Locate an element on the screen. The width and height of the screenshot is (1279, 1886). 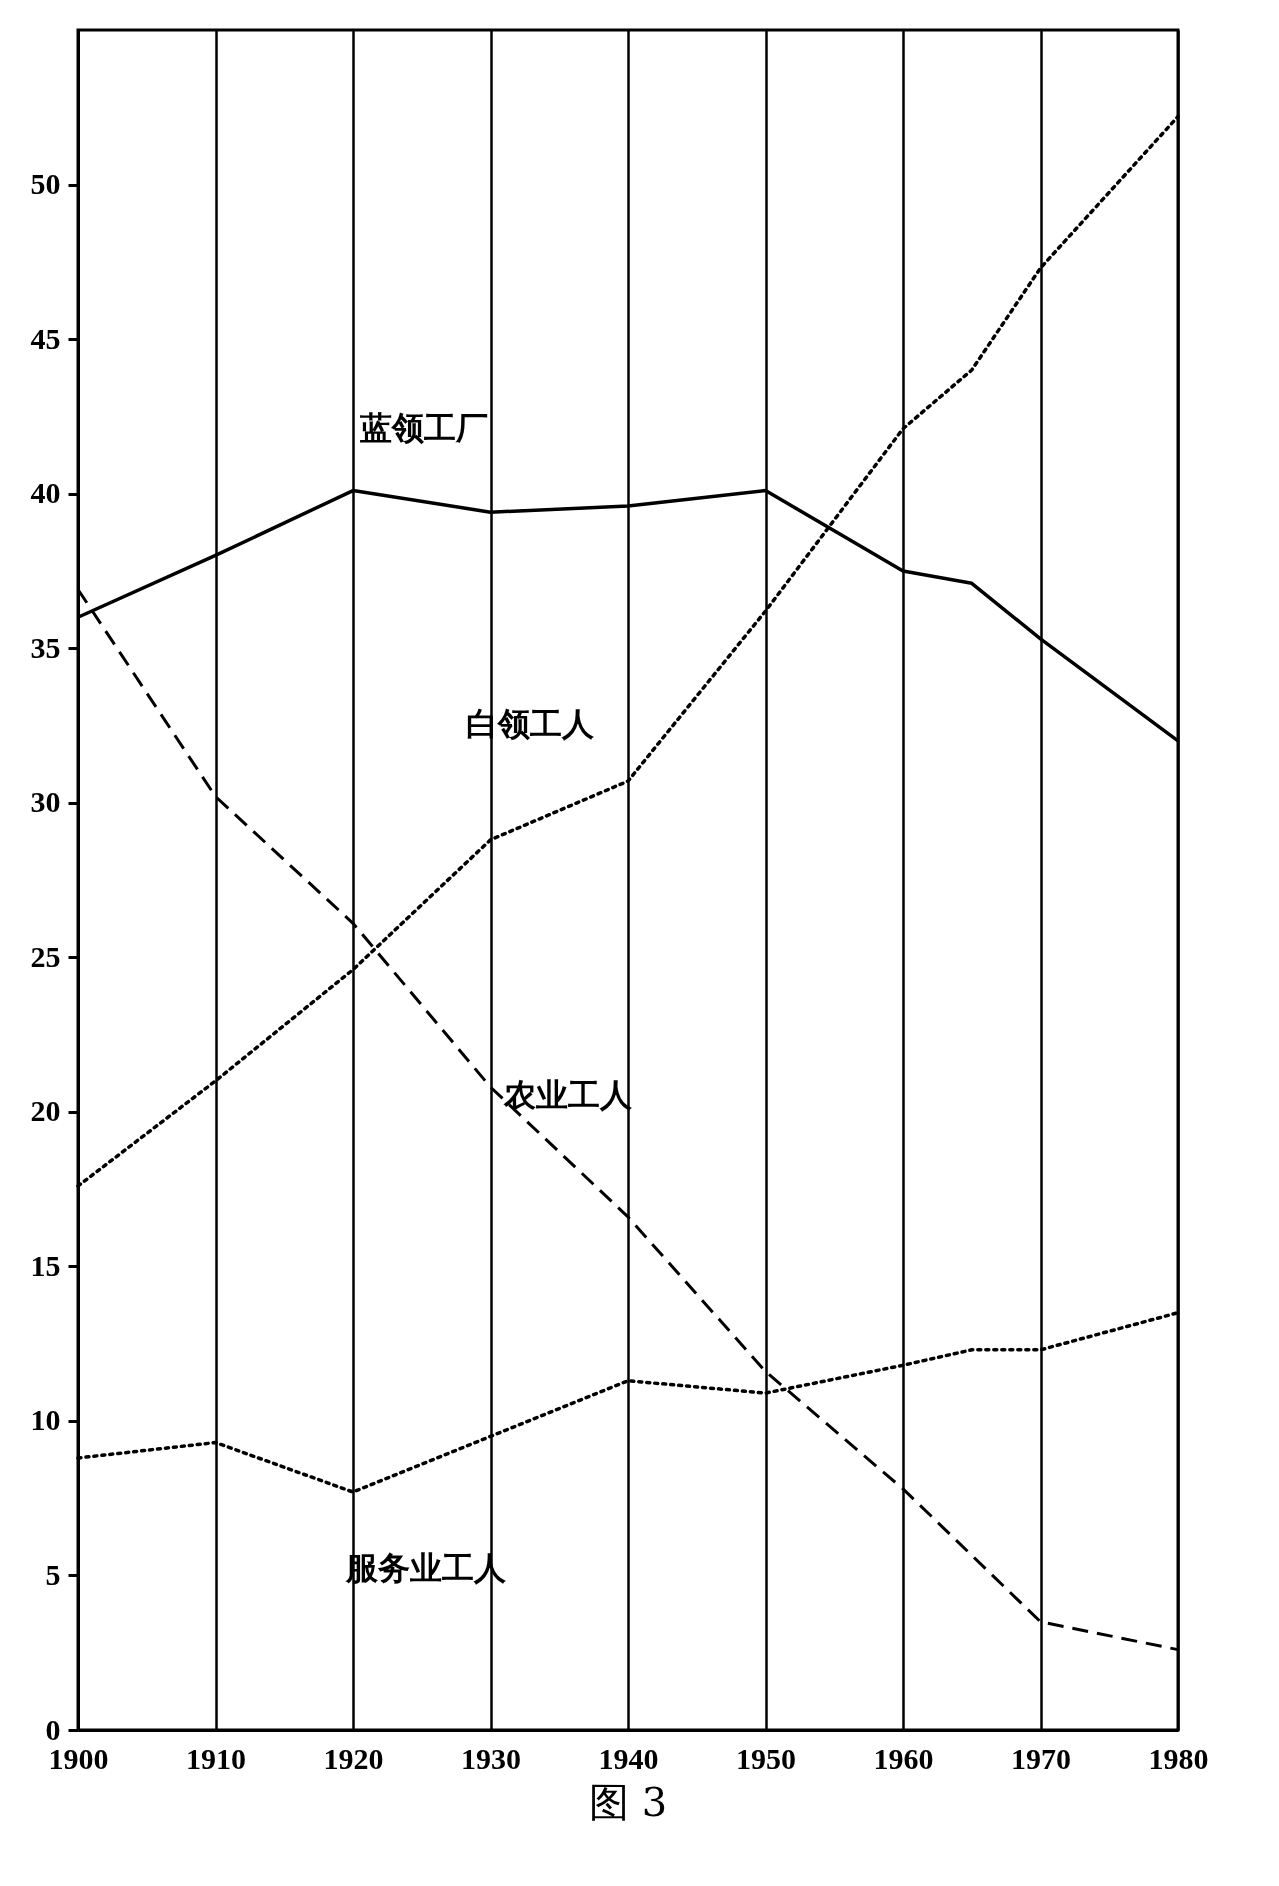
x-tick-label: 1940 is located at coordinates (628, 1758).